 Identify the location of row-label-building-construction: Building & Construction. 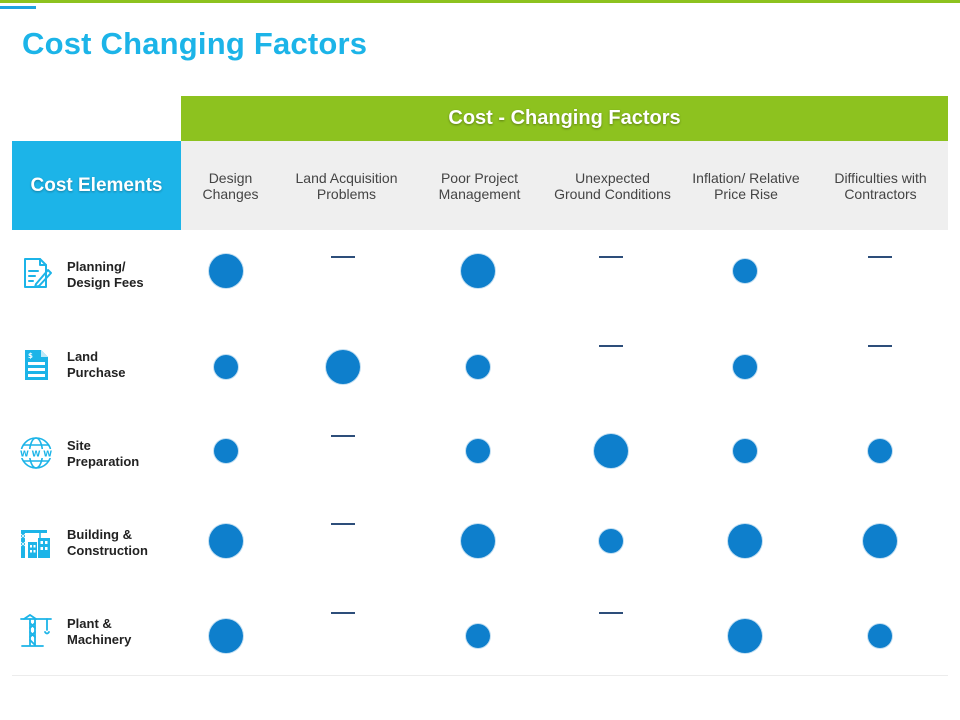
(122, 543).